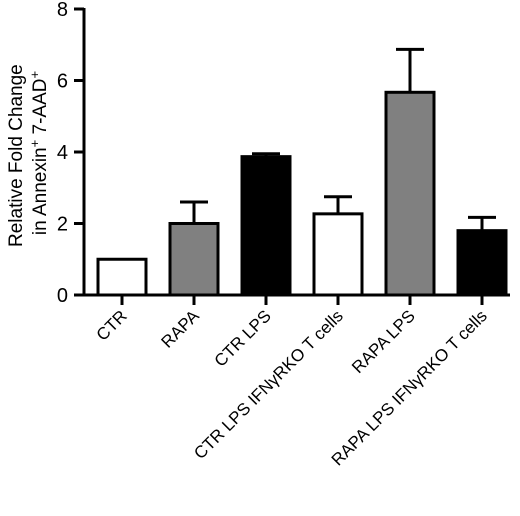 The height and width of the screenshot is (516, 520). Describe the element at coordinates (181, 329) in the screenshot. I see `x-category-label-1: RAPA` at that location.